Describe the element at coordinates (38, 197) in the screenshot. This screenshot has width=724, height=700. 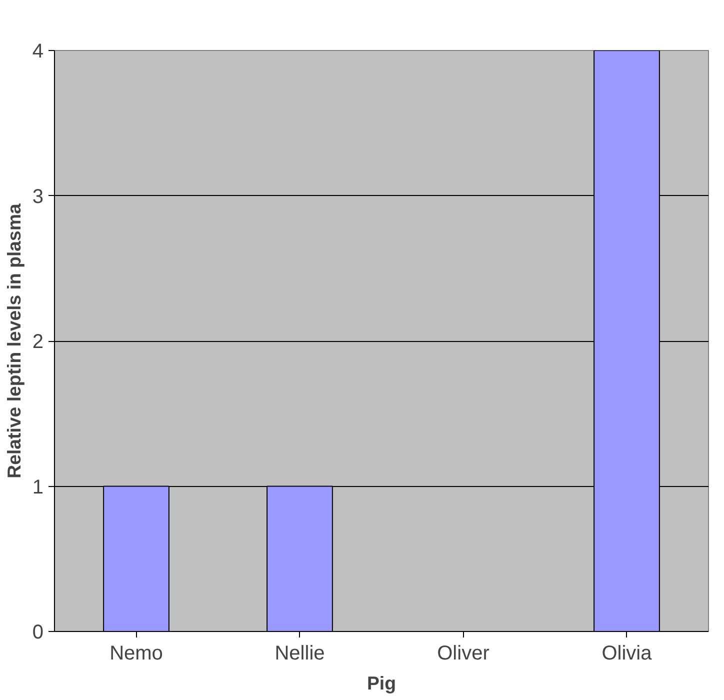
I see `y-tick-label: 3` at that location.